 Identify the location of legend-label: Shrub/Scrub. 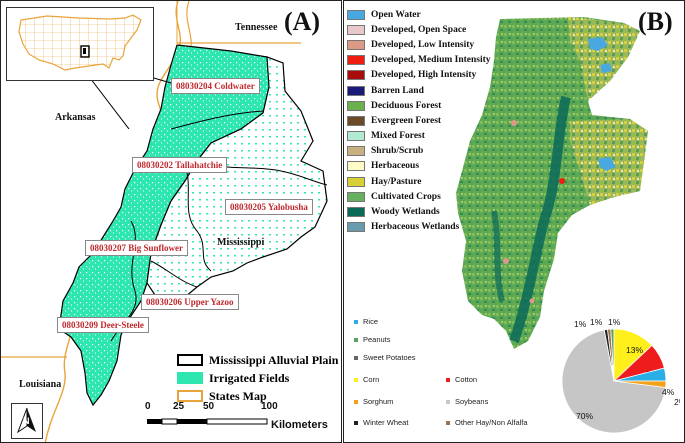
(397, 151).